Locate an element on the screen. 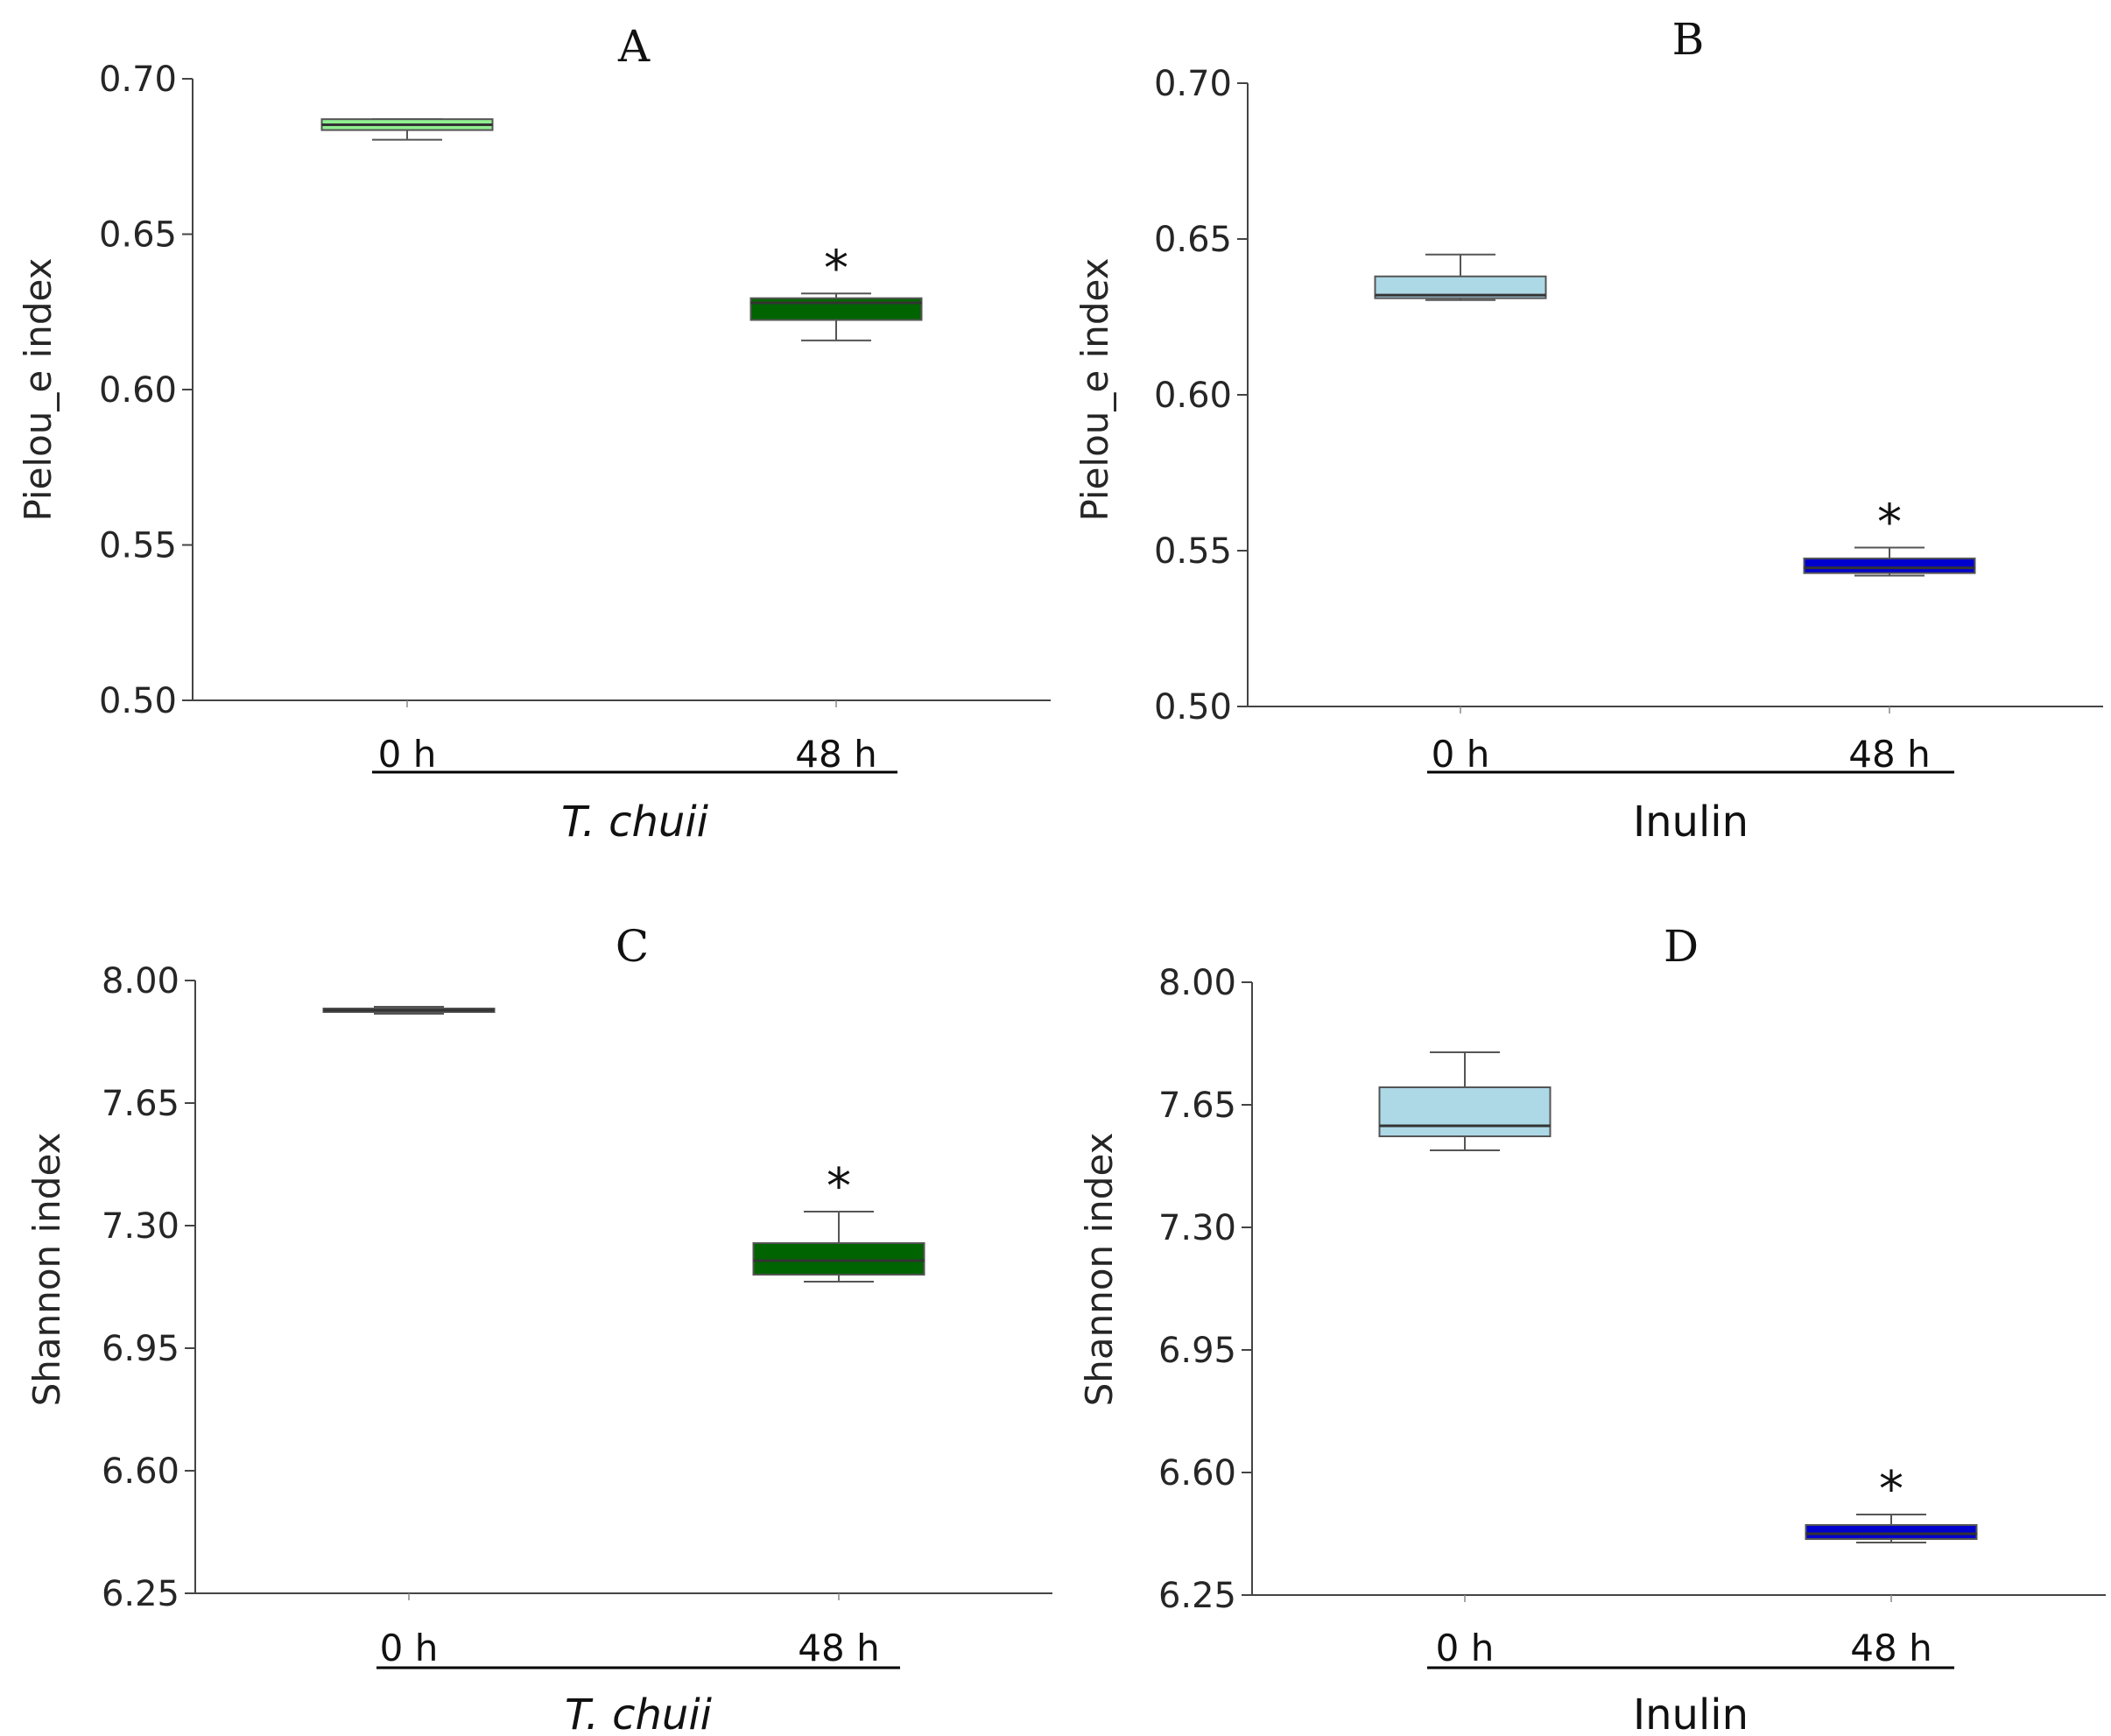  panel-title: D is located at coordinates (1681, 946).